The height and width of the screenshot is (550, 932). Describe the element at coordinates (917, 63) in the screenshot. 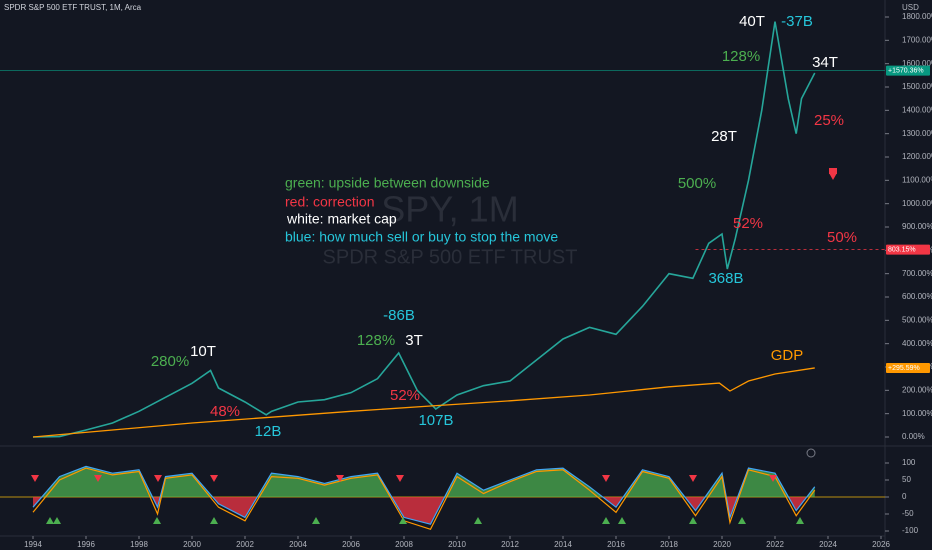

I see `y-tick-label: 1600.00%` at that location.